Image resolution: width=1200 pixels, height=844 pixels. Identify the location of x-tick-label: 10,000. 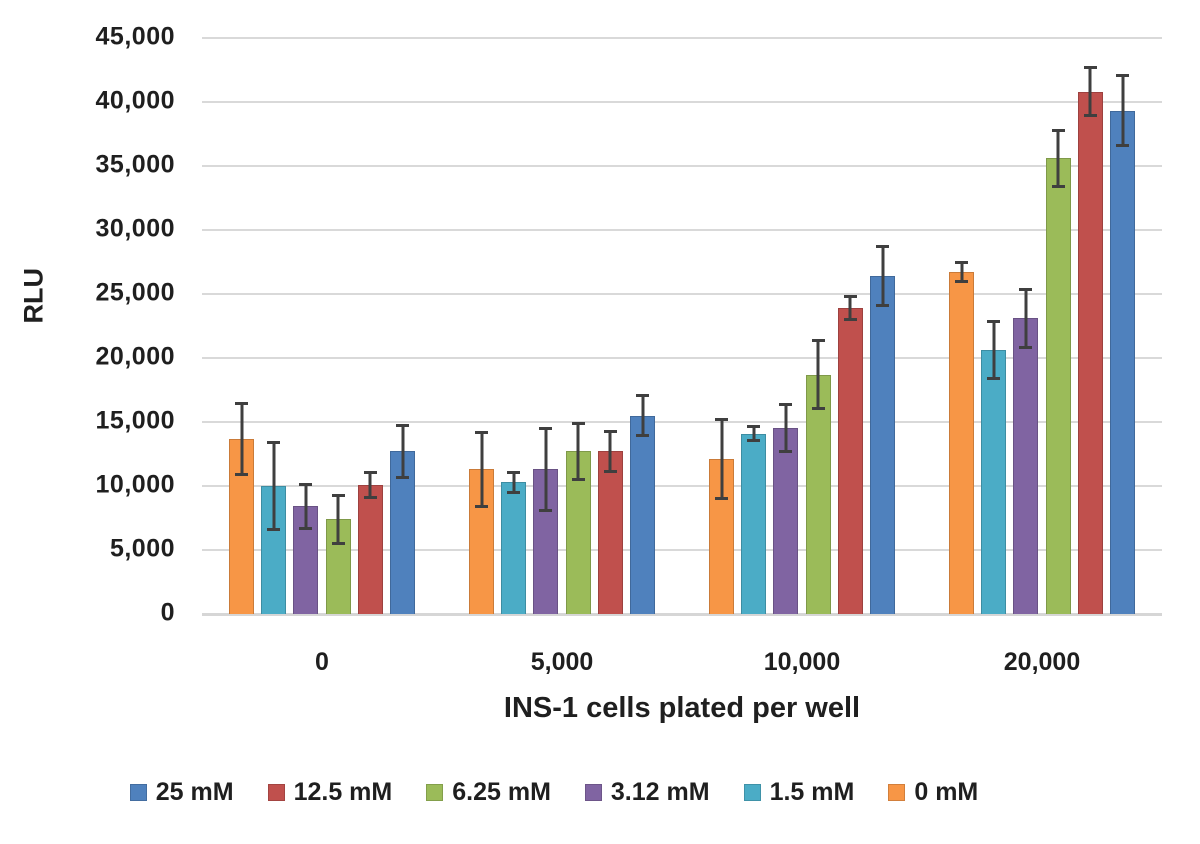
(802, 662).